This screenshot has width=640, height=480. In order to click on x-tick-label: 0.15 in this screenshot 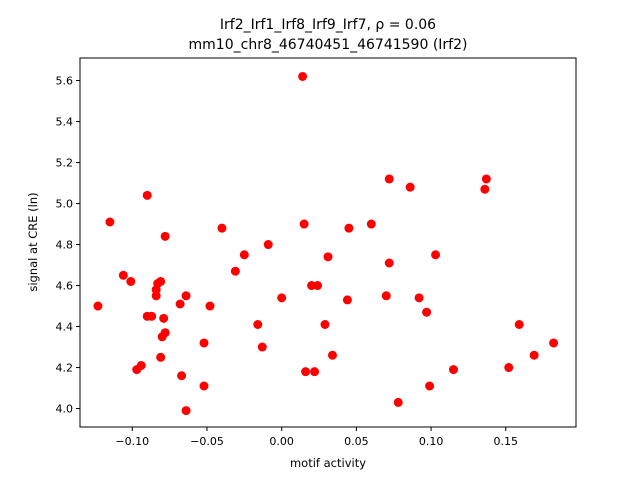, I will do `click(506, 441)`.